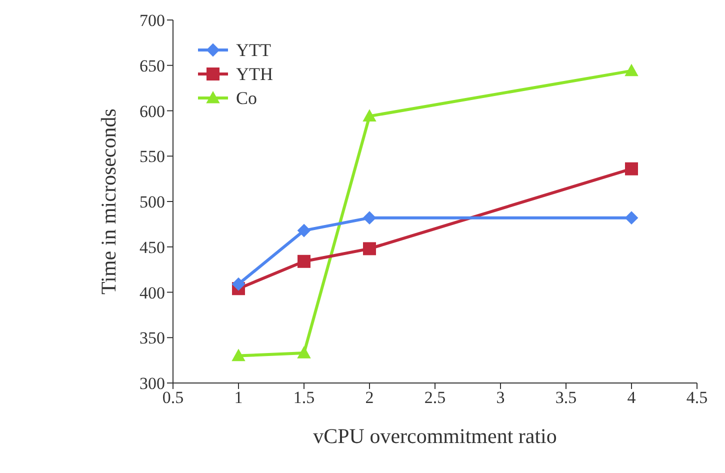  What do you see at coordinates (238, 398) in the screenshot?
I see `x-tick-label: 1` at bounding box center [238, 398].